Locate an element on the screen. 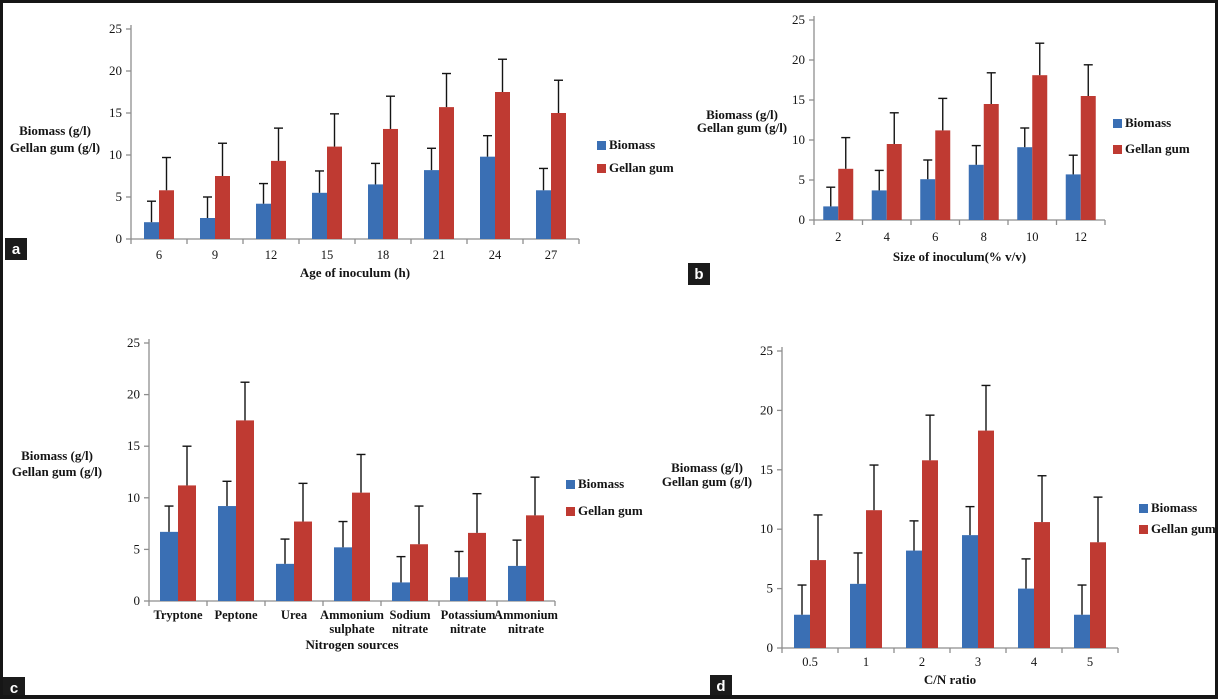 The width and height of the screenshot is (1218, 699). figure-bottom-border is located at coordinates (609, 697).